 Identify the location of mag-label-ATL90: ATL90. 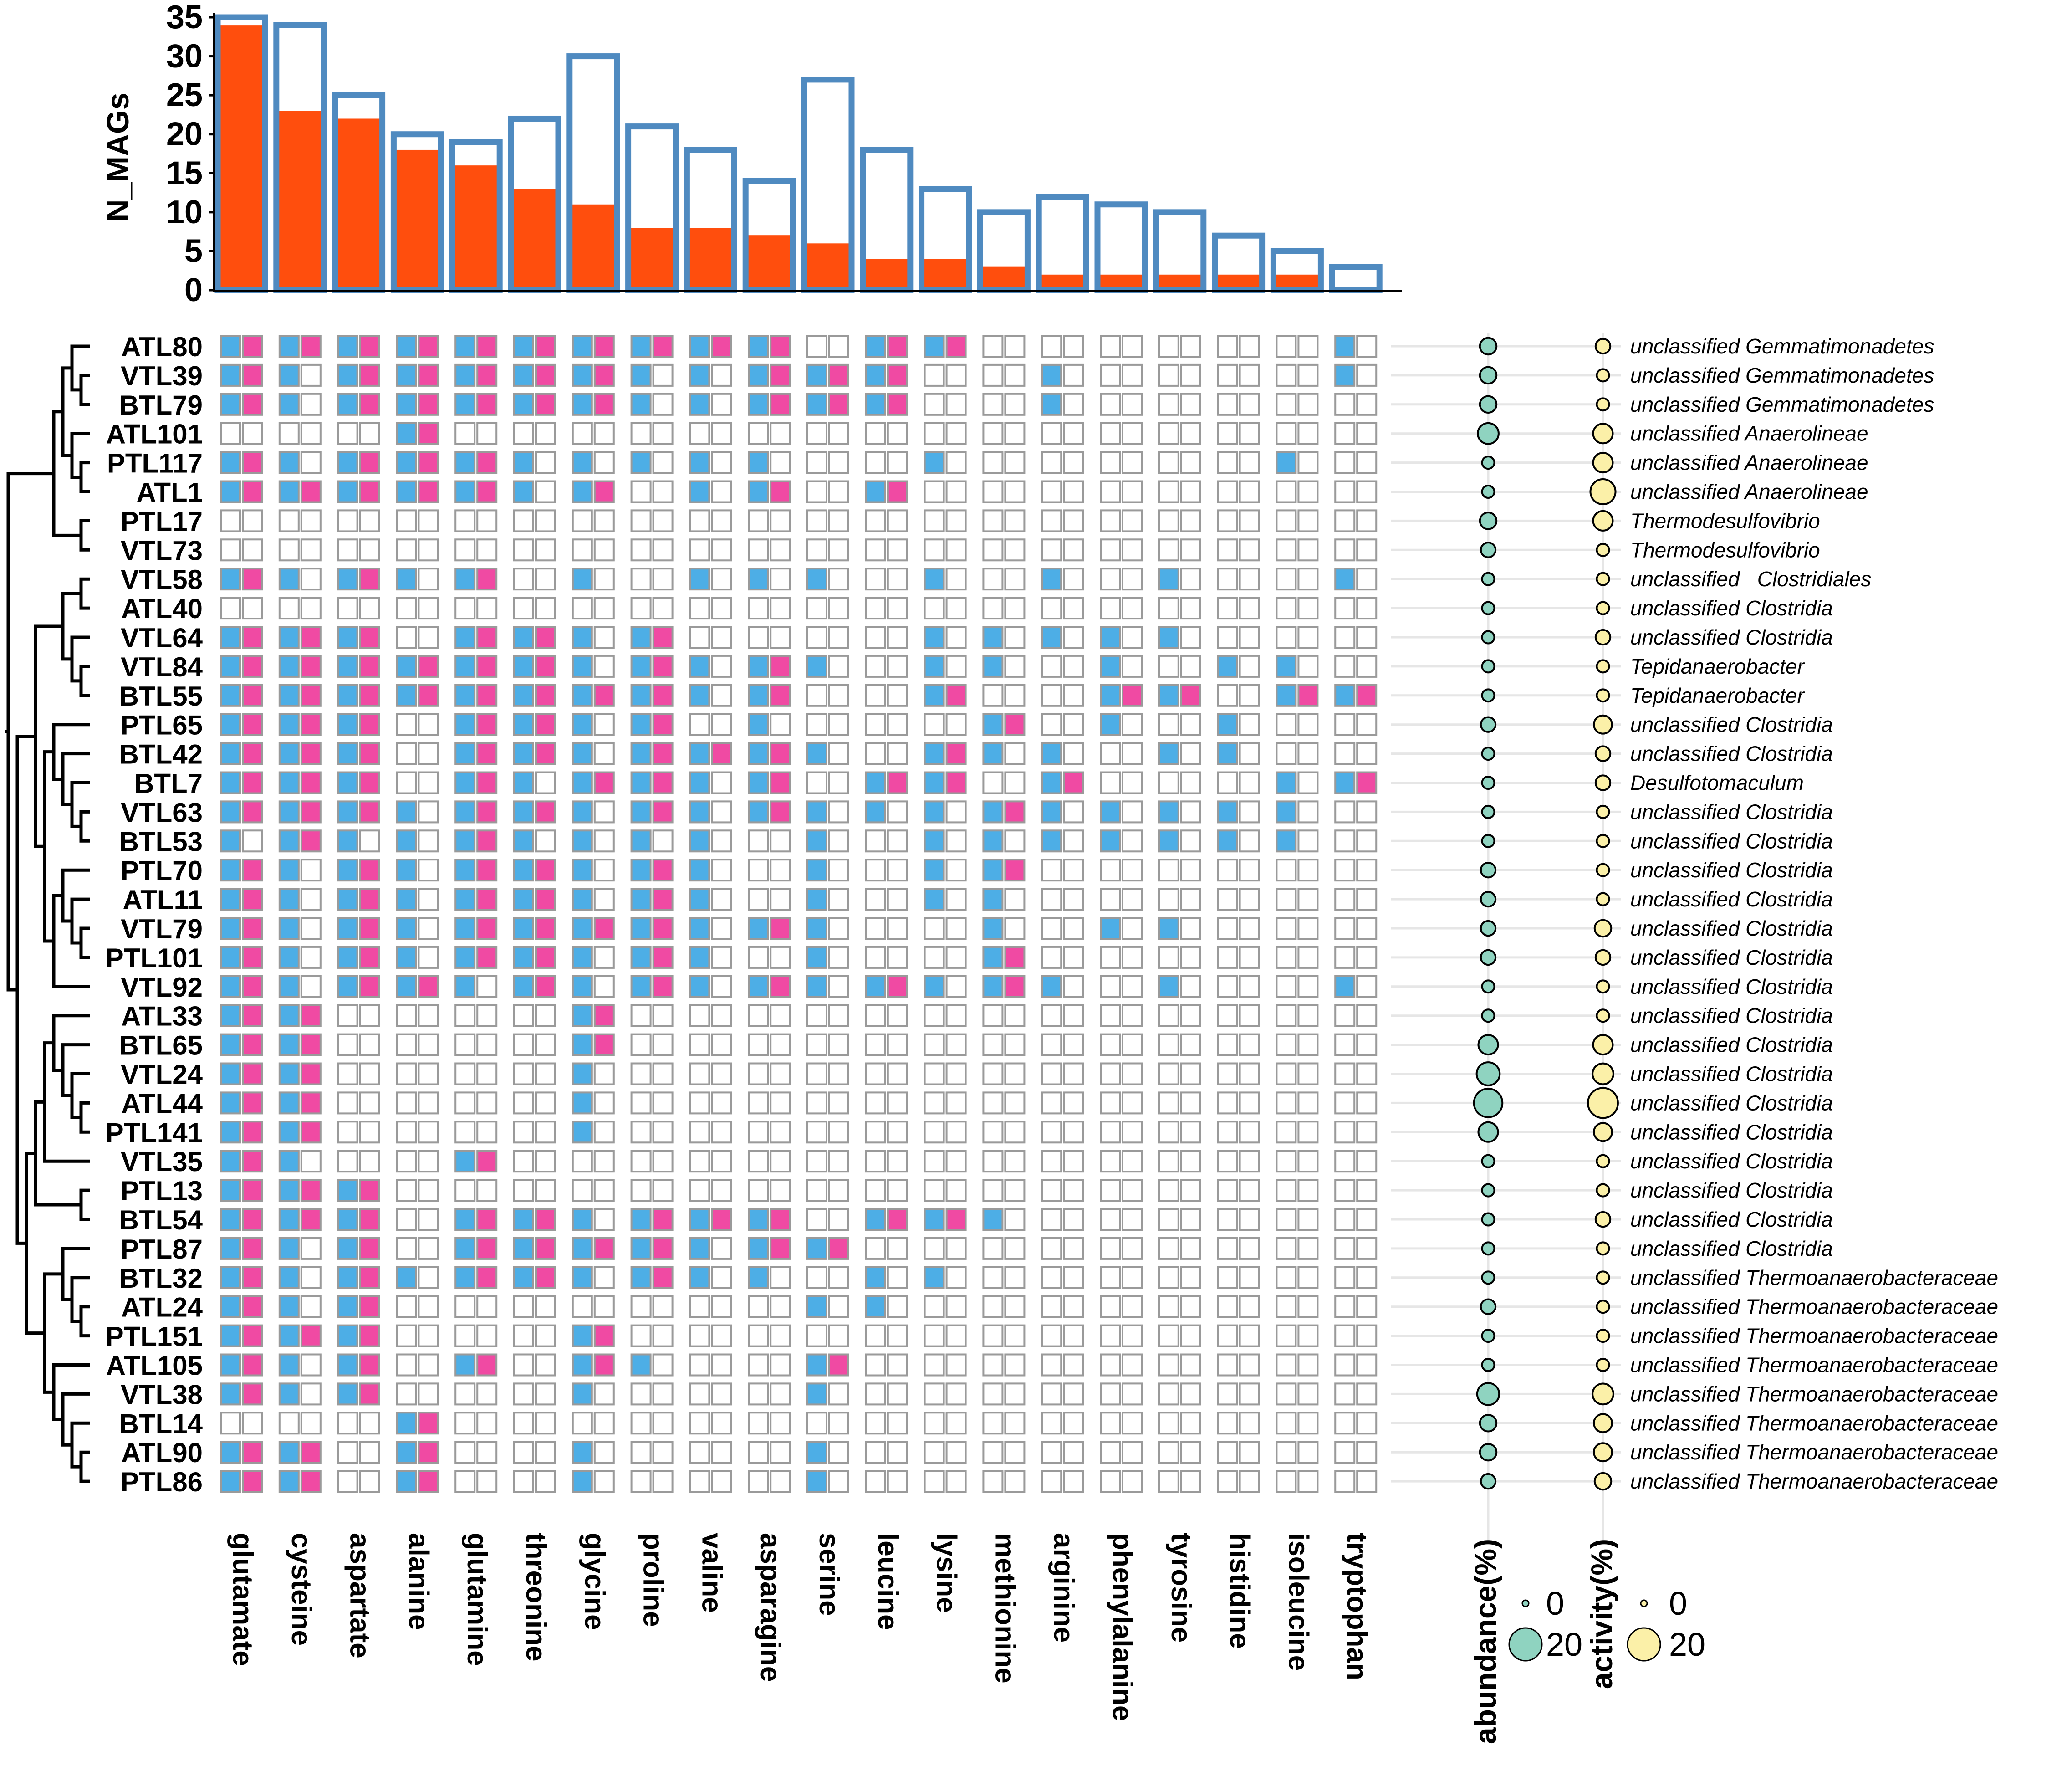
(162, 1453).